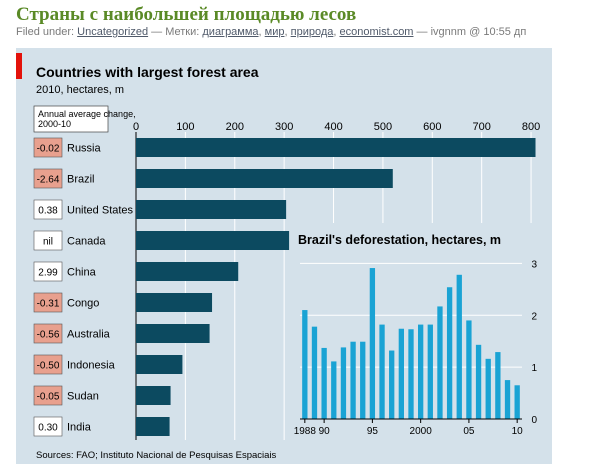 The image size is (600, 464). I want to click on tags-label: — Метки:, so click(175, 32).